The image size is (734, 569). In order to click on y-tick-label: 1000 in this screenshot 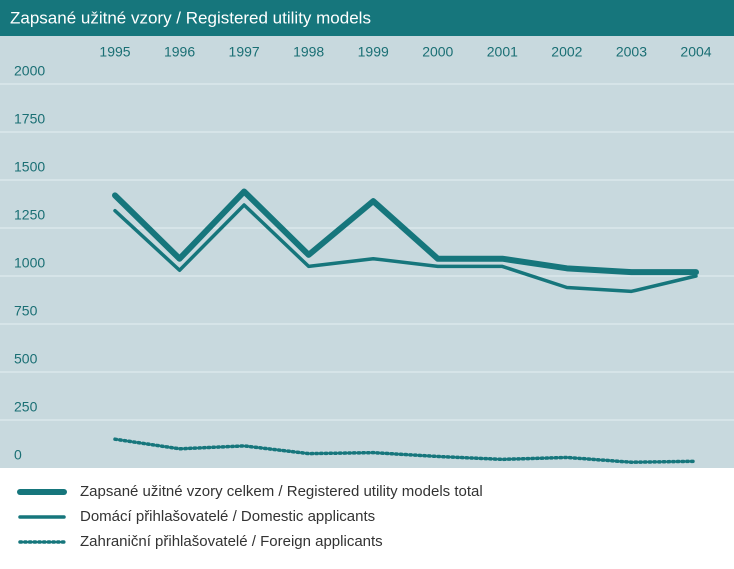, I will do `click(29, 263)`.